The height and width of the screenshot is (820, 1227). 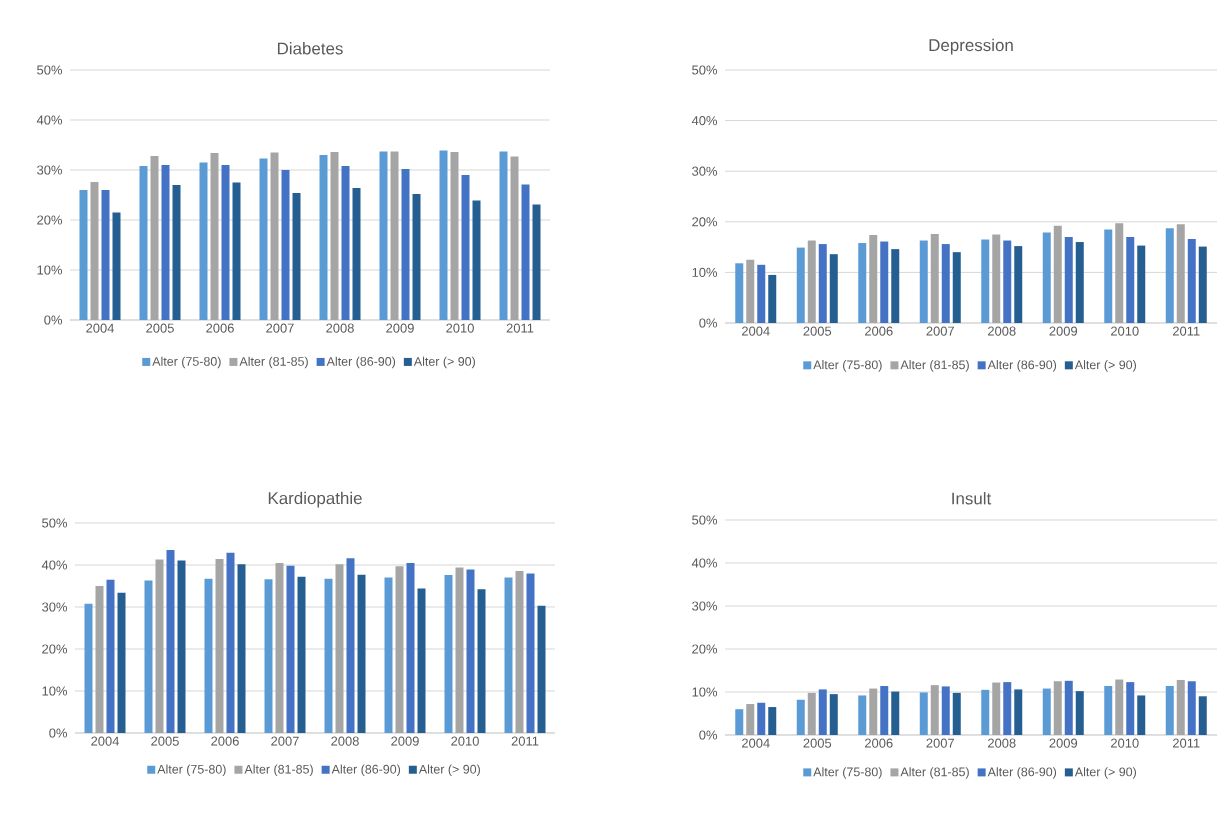 I want to click on y-tick-label: 40%, so click(x=54, y=565).